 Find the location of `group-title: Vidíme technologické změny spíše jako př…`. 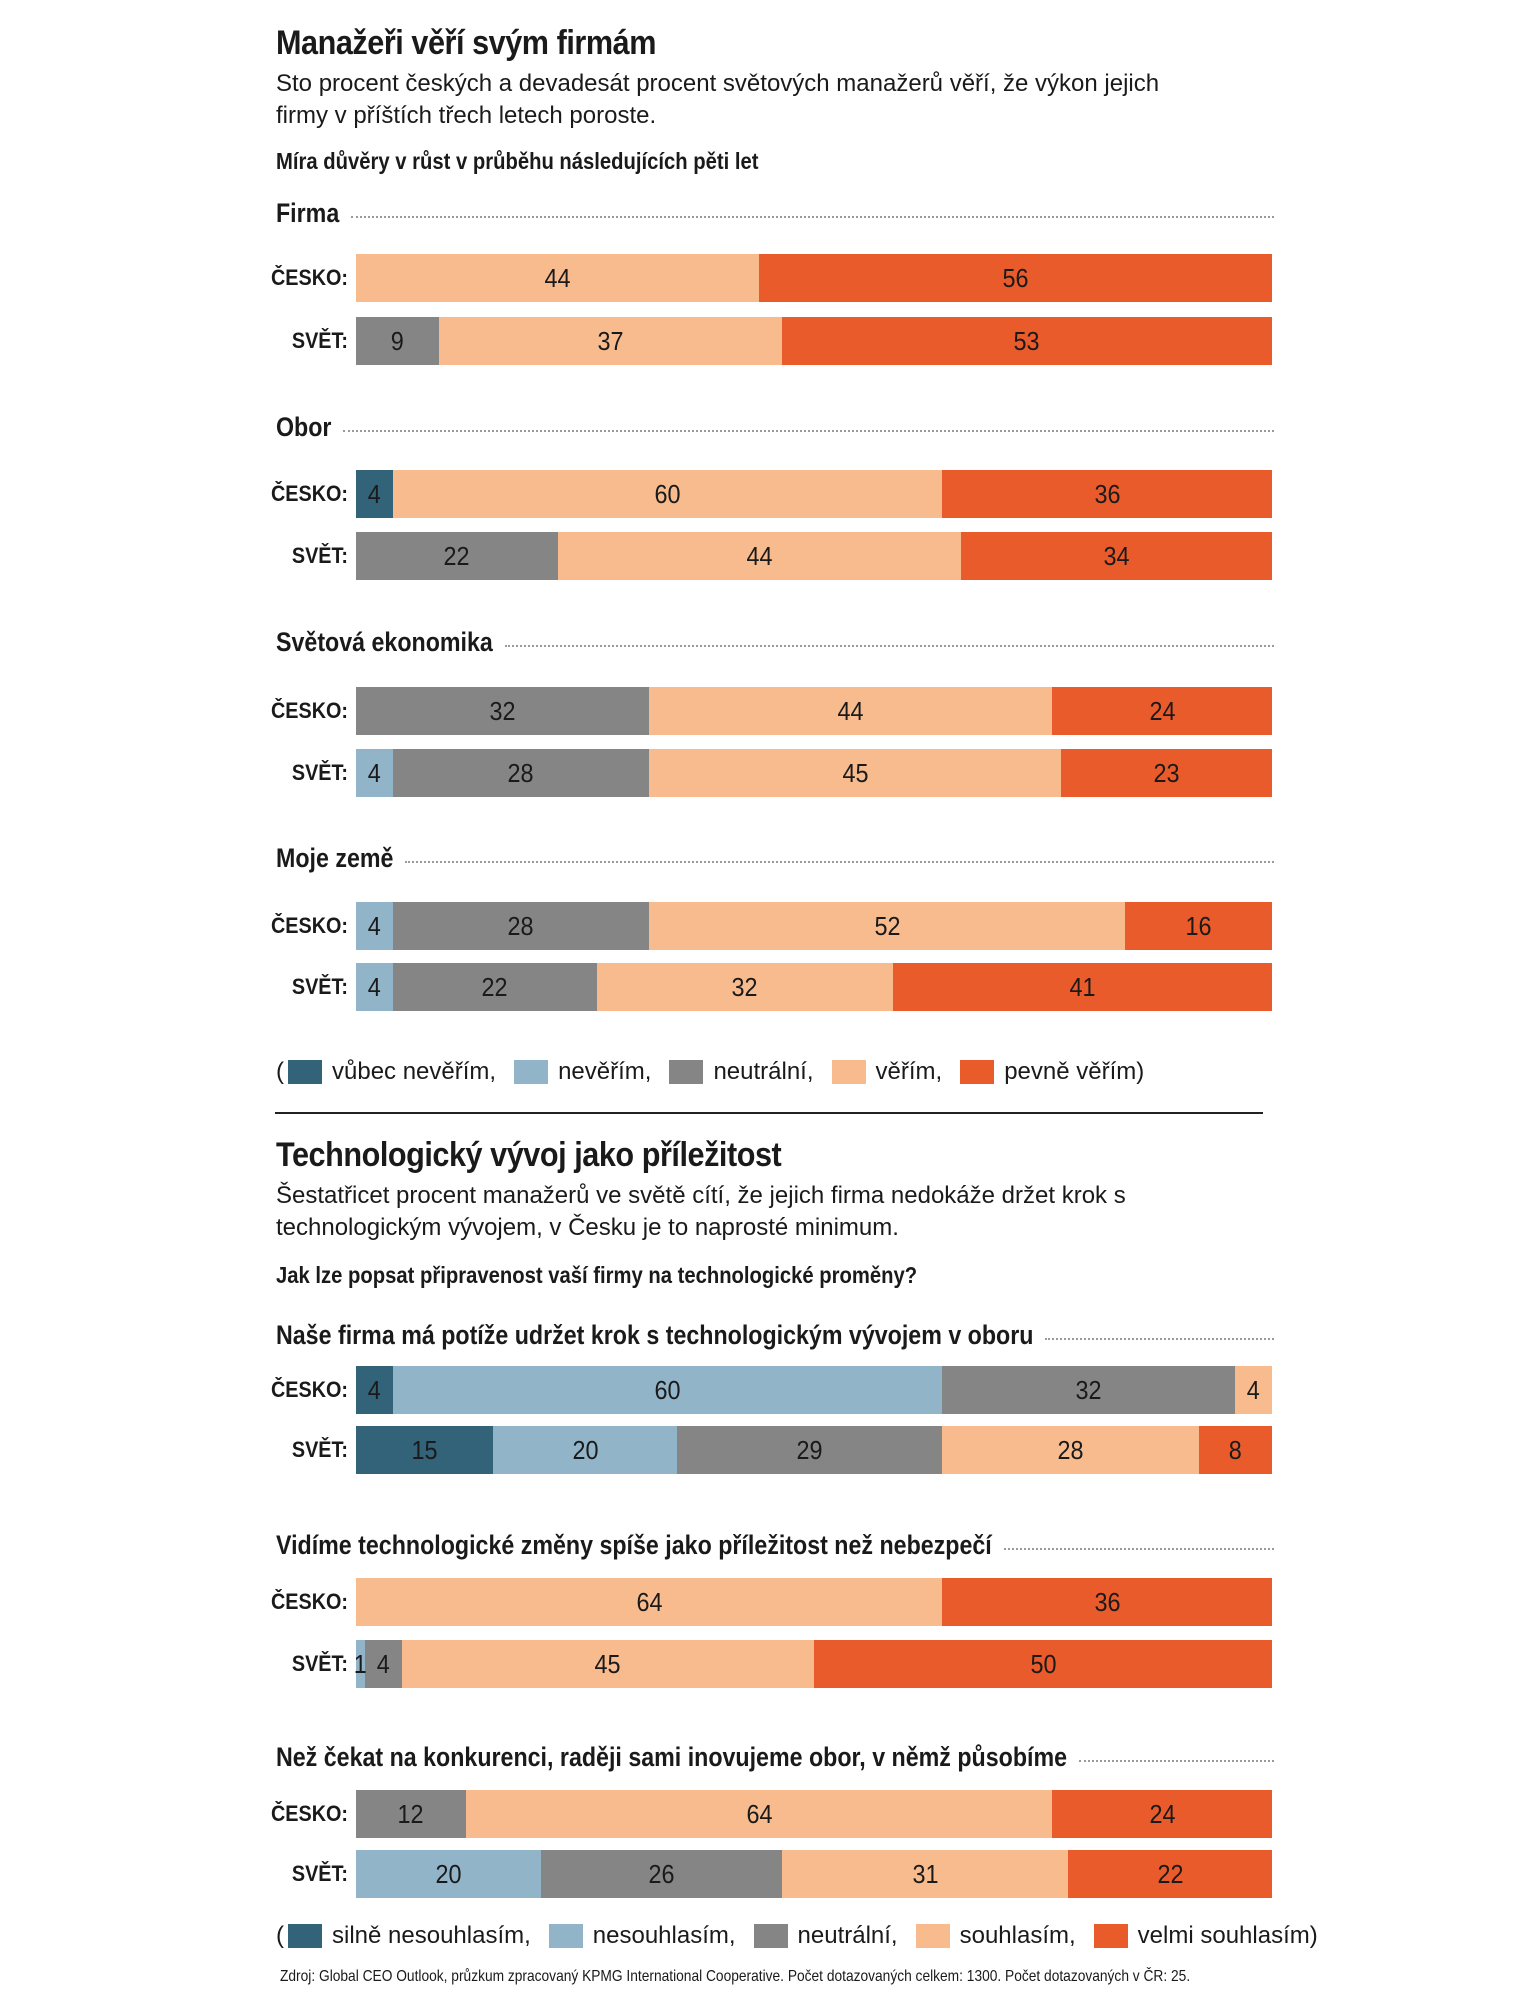

group-title: Vidíme technologické změny spíše jako př… is located at coordinates (634, 1545).